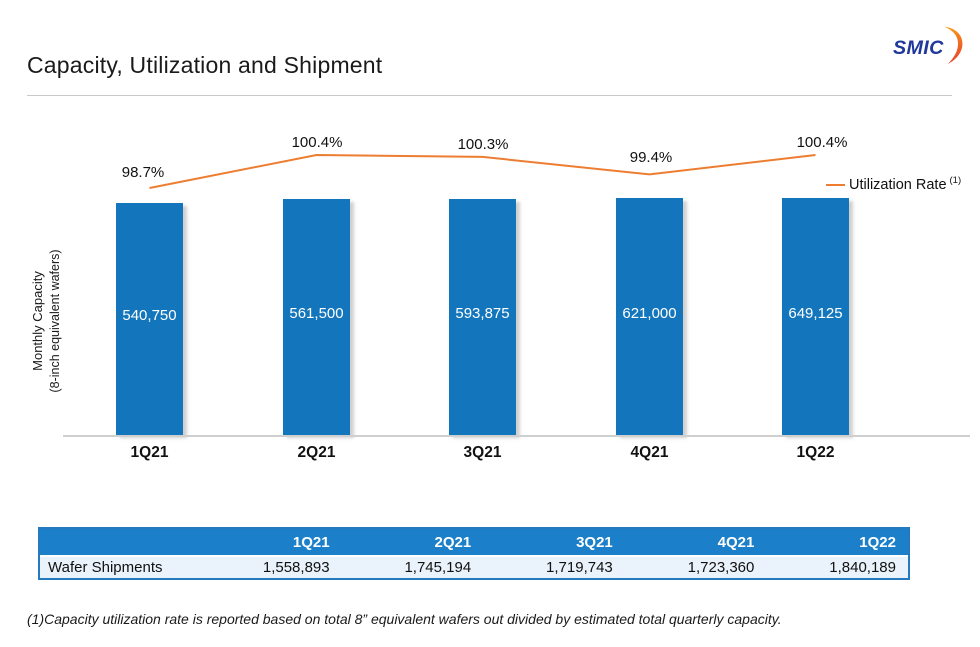  Describe the element at coordinates (149, 315) in the screenshot. I see `bar-value-label: 540,750` at that location.